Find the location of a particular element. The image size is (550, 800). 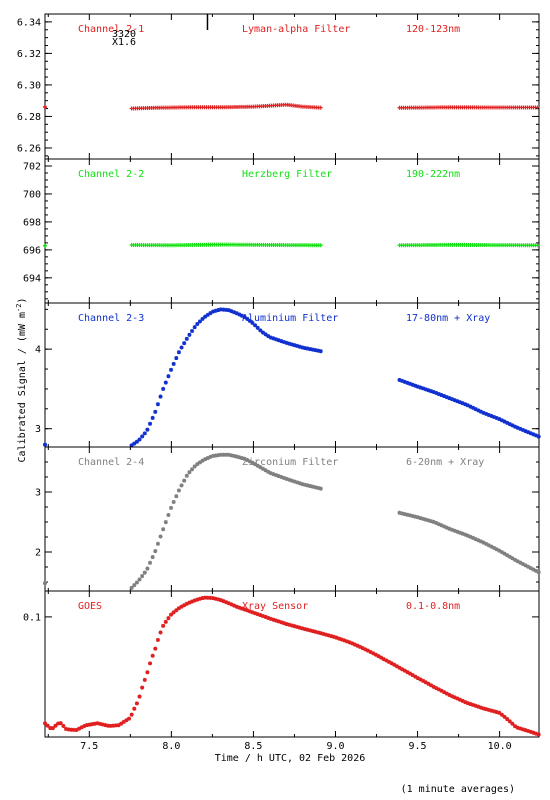

y-tick-label: 4 is located at coordinates (38, 350).